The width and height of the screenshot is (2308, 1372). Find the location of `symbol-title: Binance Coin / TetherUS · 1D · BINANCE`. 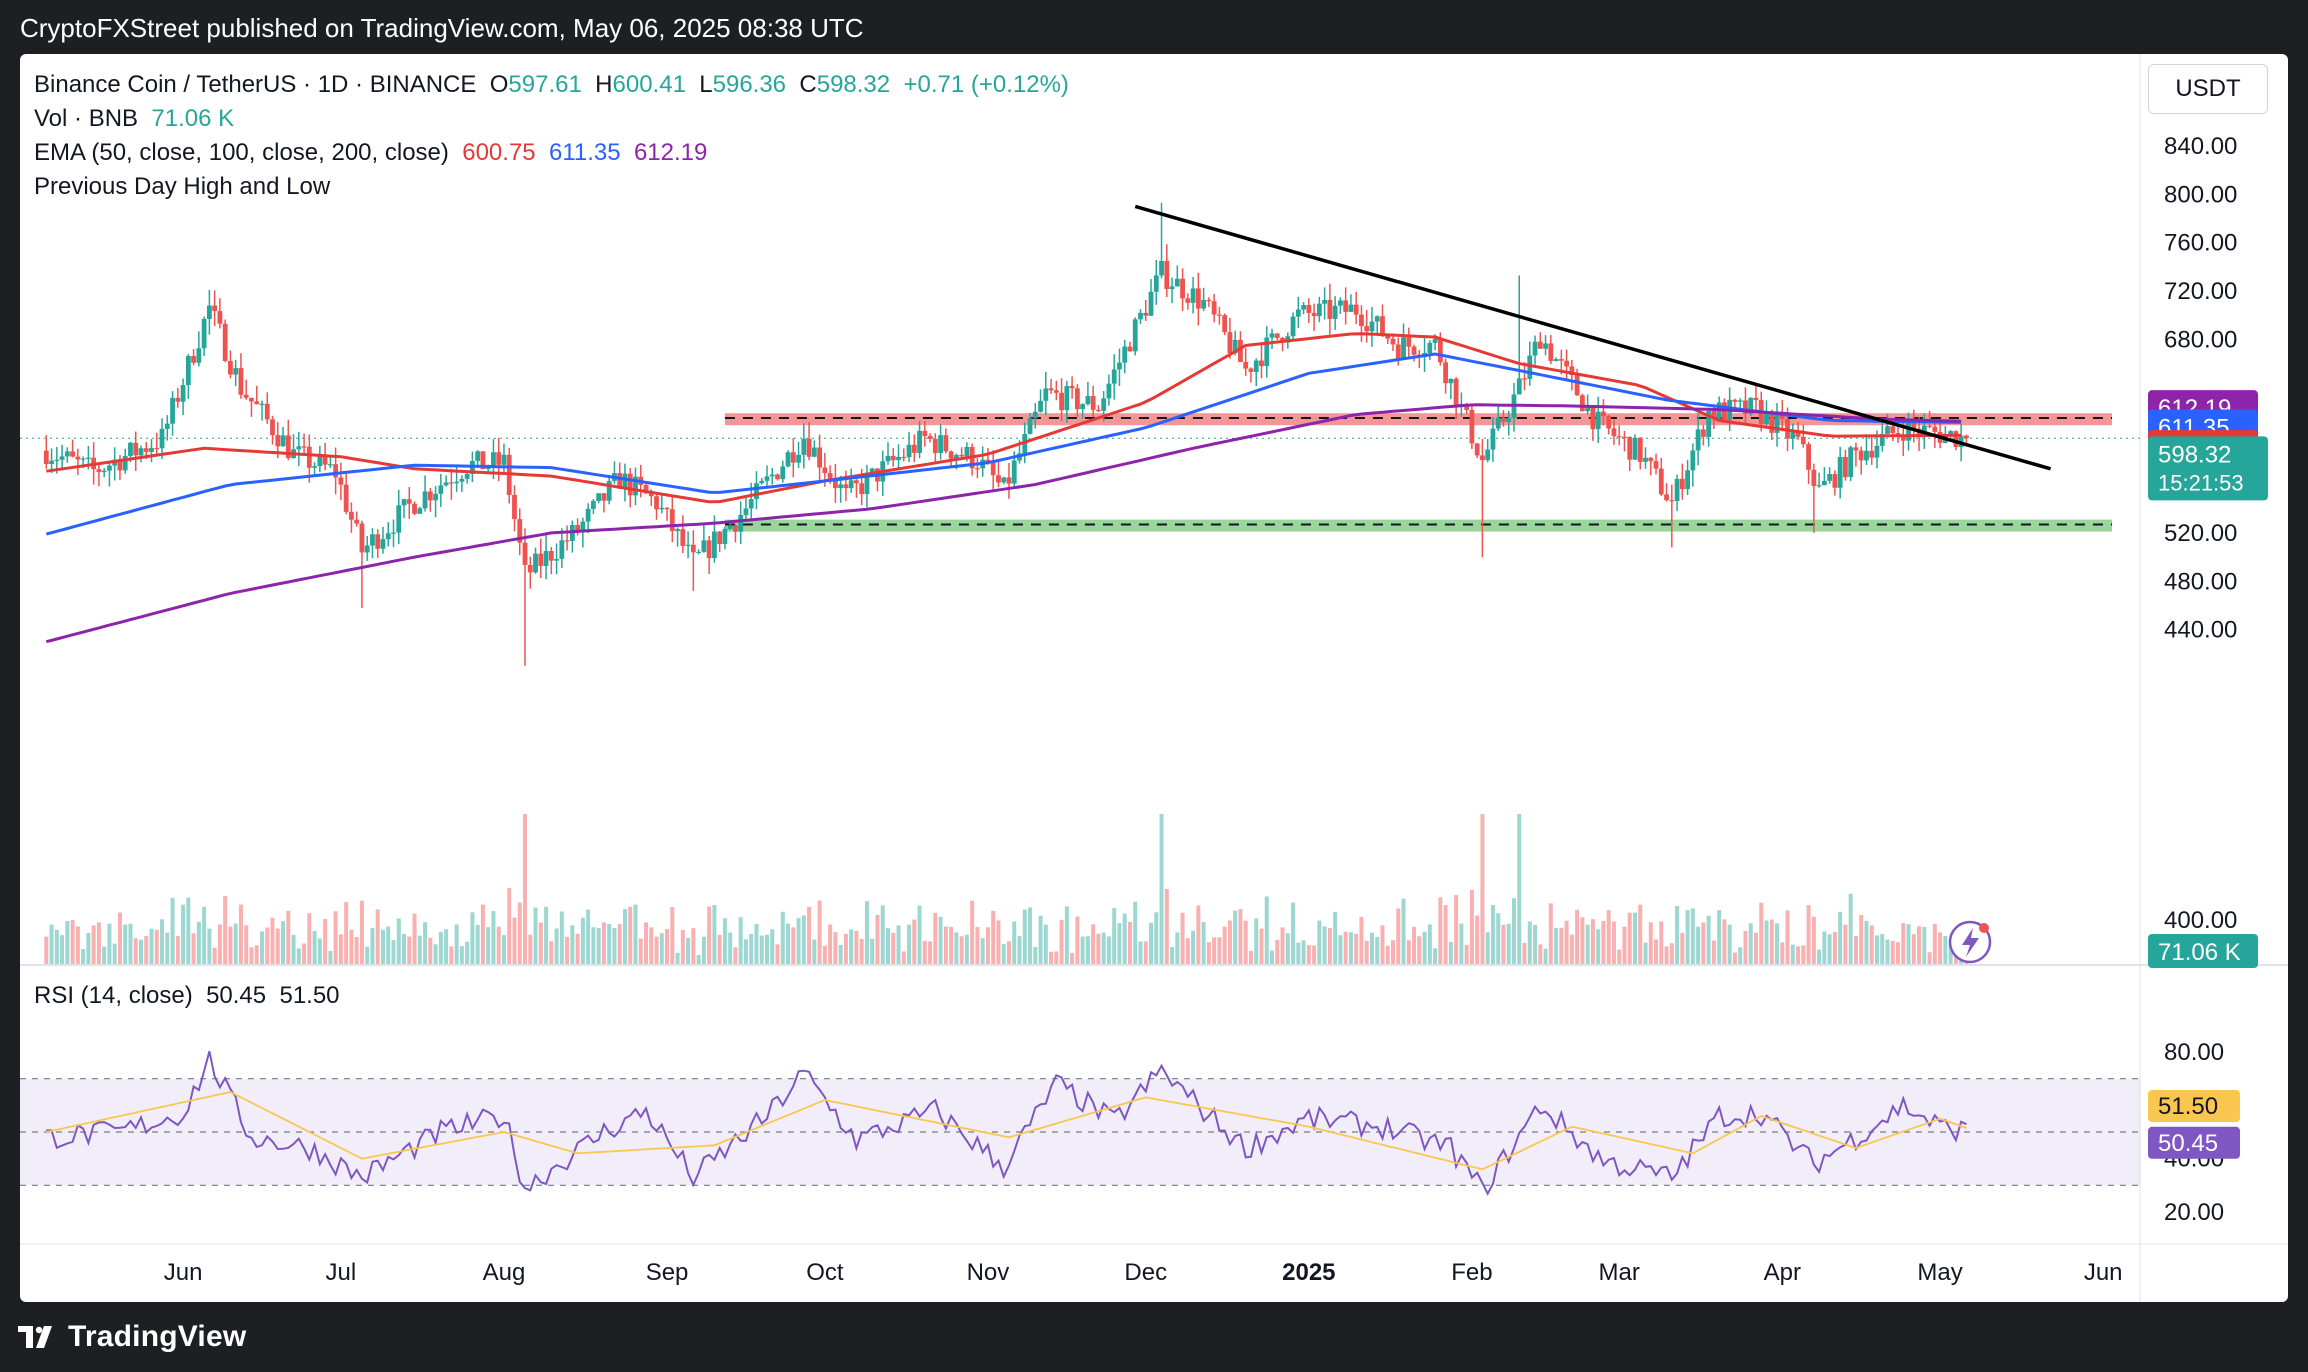

symbol-title: Binance Coin / TetherUS · 1D · BINANCE is located at coordinates (255, 84).